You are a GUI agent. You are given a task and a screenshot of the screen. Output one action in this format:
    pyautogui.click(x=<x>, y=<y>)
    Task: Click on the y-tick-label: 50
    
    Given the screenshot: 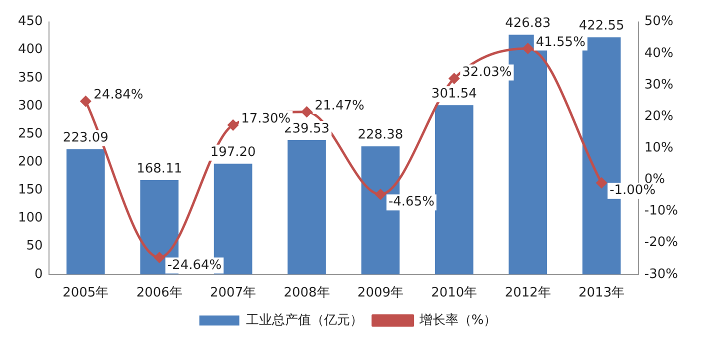 What is the action you would take?
    pyautogui.click(x=34, y=246)
    